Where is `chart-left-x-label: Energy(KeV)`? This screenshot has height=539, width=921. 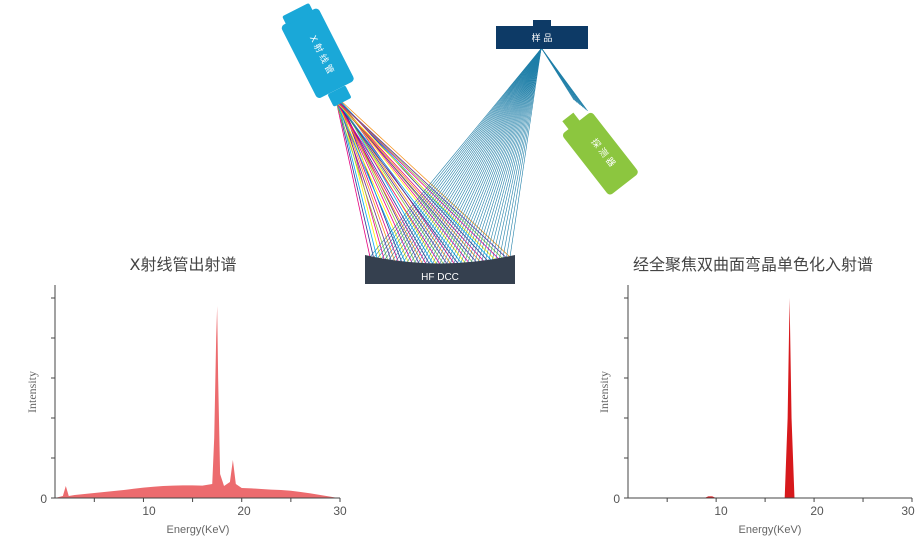 chart-left-x-label: Energy(KeV) is located at coordinates (198, 530).